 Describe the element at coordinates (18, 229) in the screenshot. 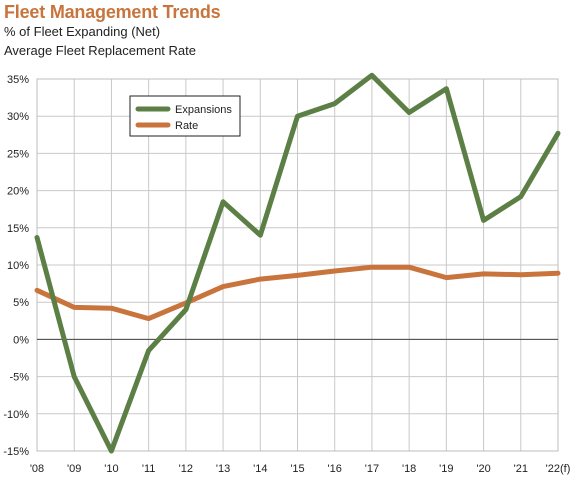

I see `y-tick-label: 15%` at that location.